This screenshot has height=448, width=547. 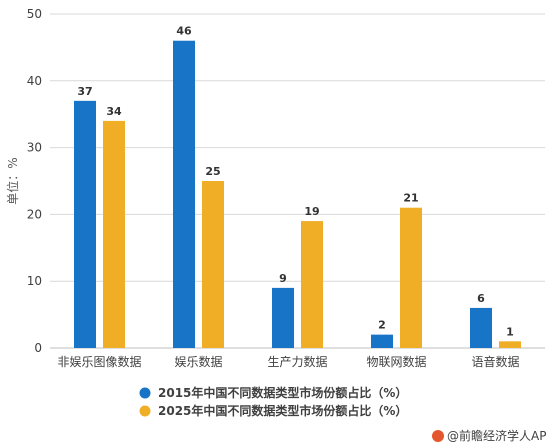 What do you see at coordinates (495, 361) in the screenshot?
I see `x-tick-label: 语音数据` at bounding box center [495, 361].